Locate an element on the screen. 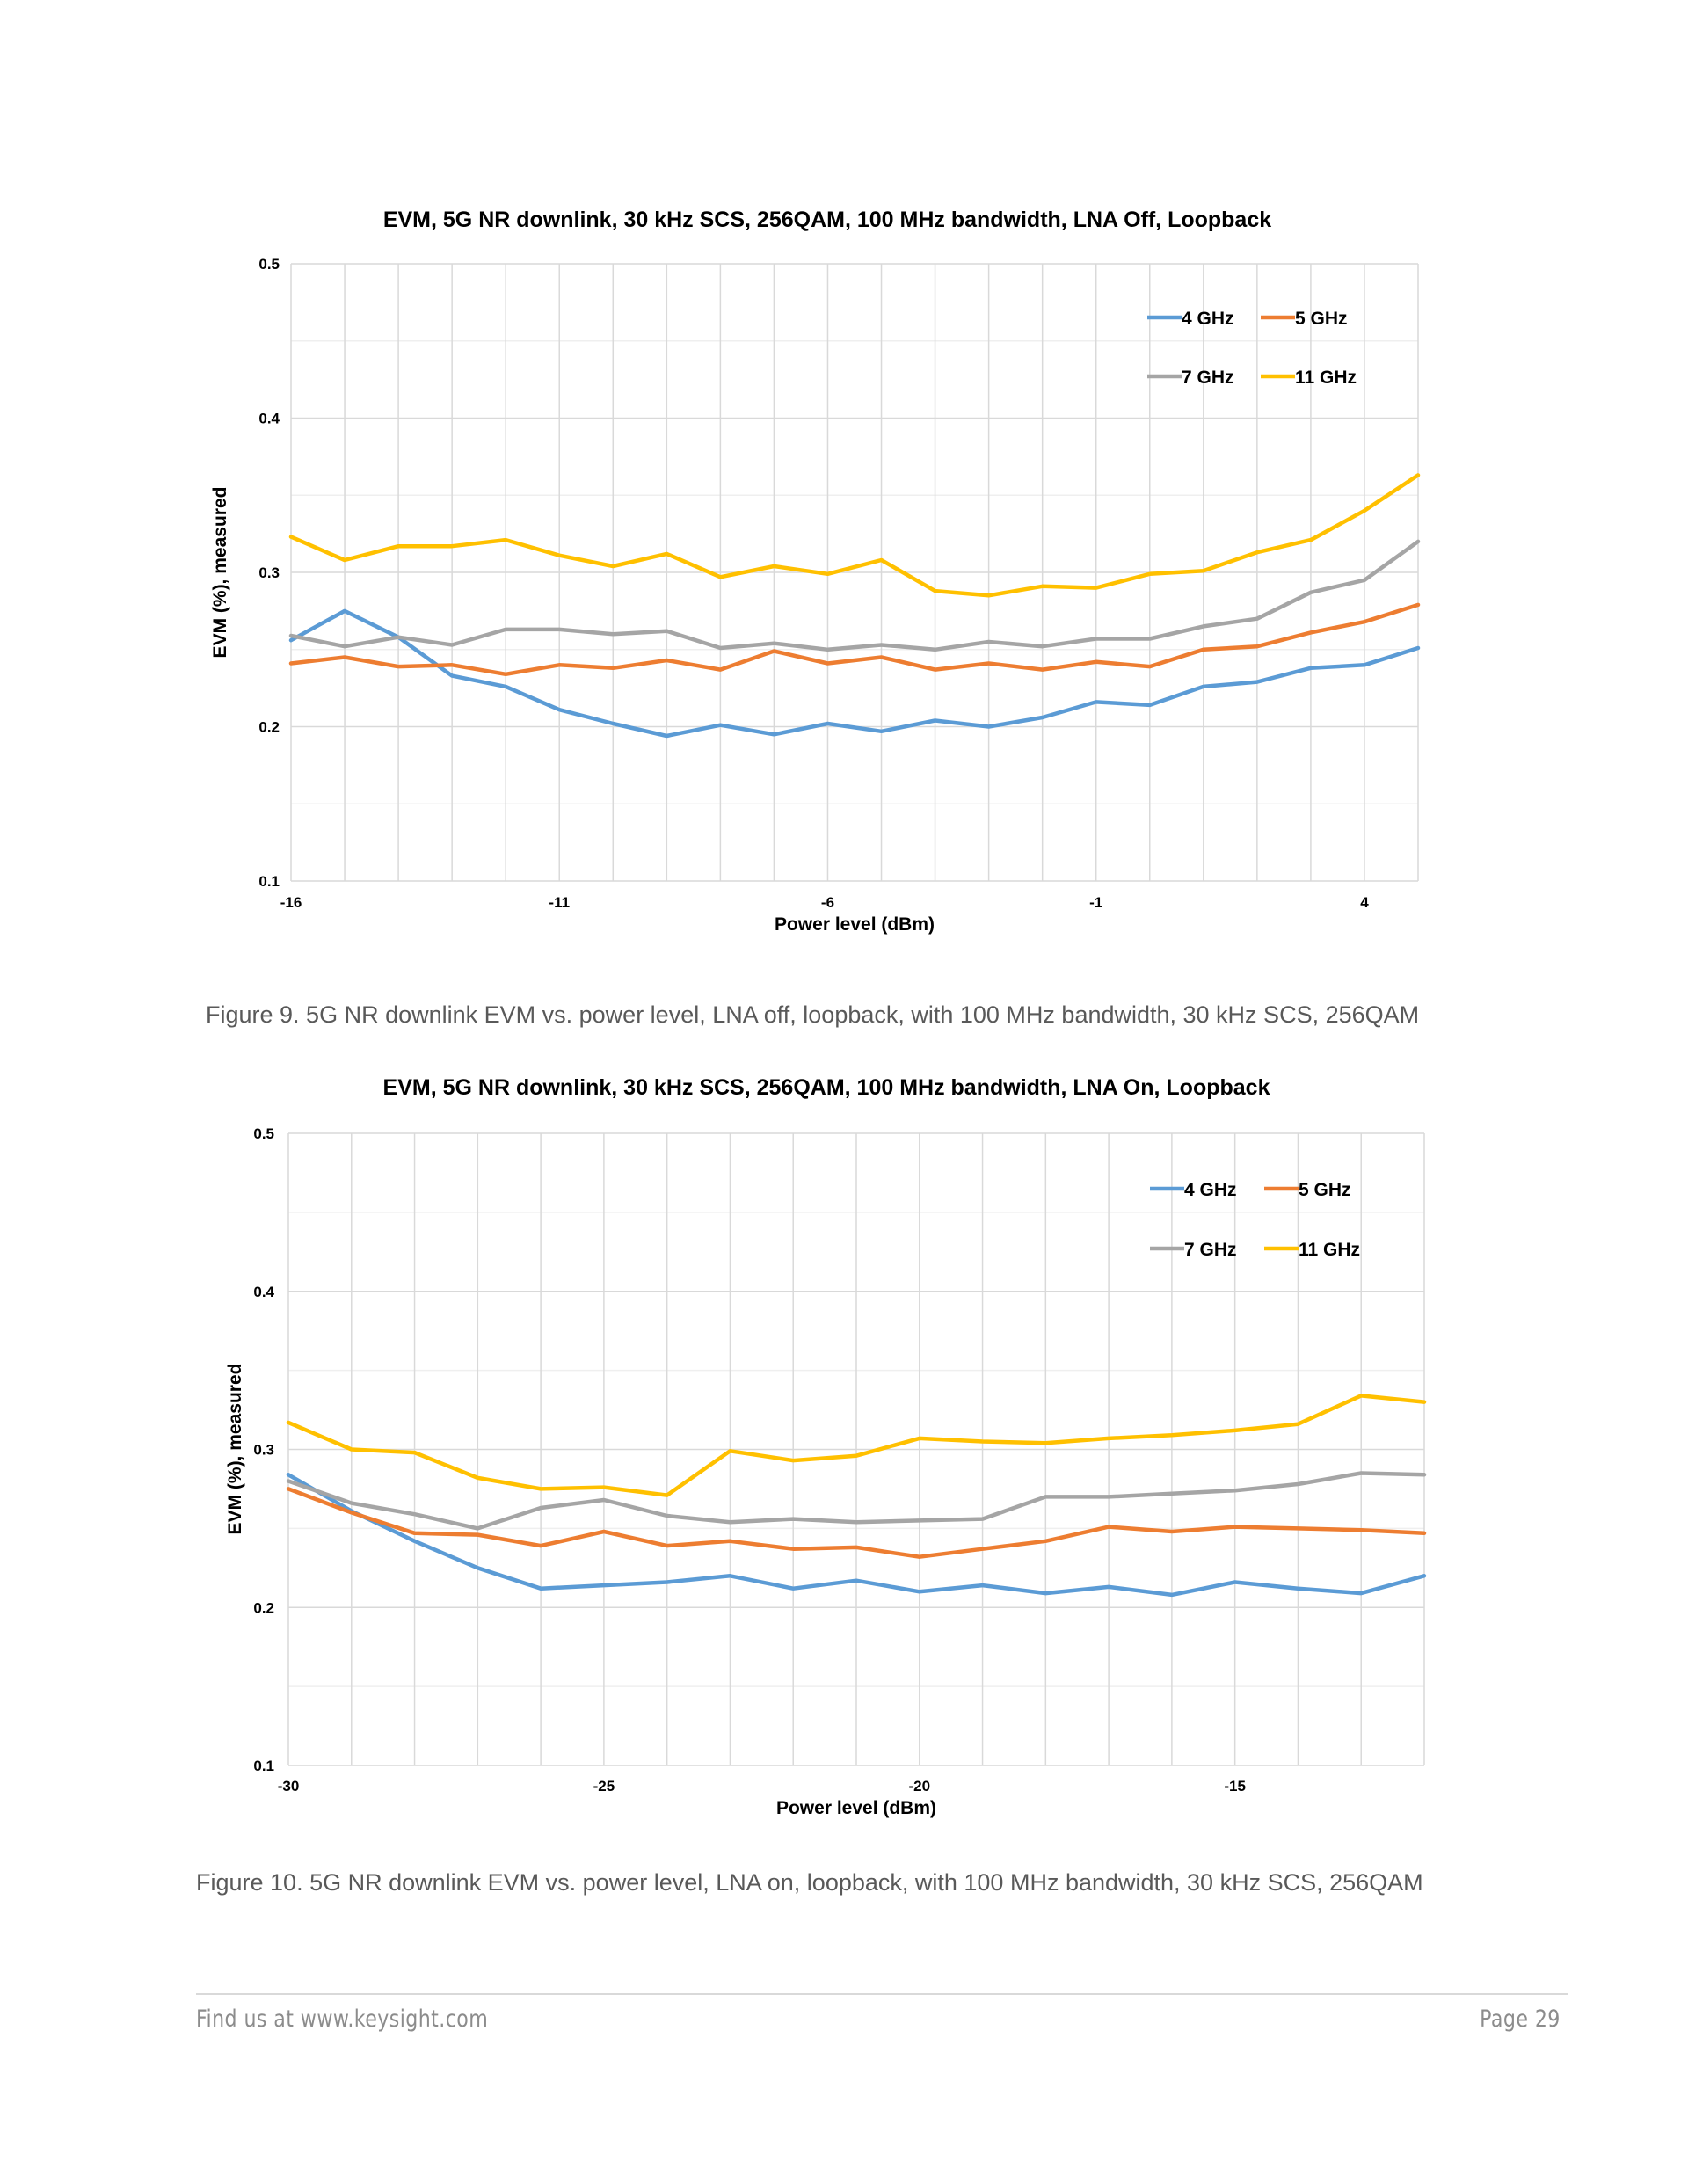 Image resolution: width=1688 pixels, height=2184 pixels. x-tick-labels: -30 -25 -20 -15 is located at coordinates (762, 1786).